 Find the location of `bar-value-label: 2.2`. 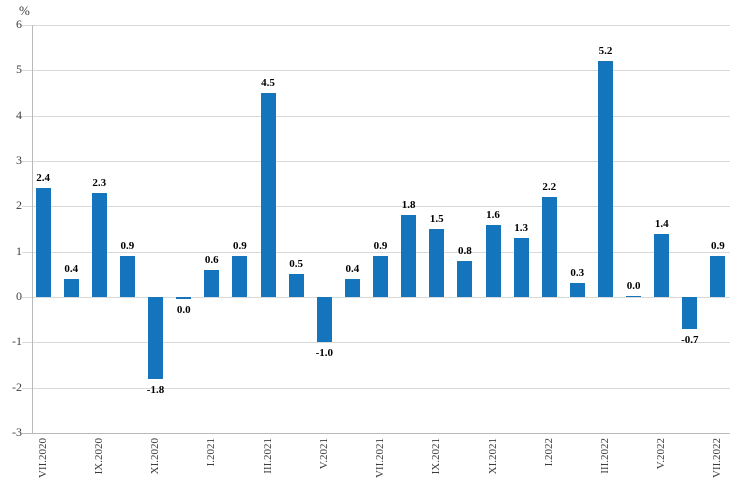

bar-value-label: 2.2 is located at coordinates (549, 187).